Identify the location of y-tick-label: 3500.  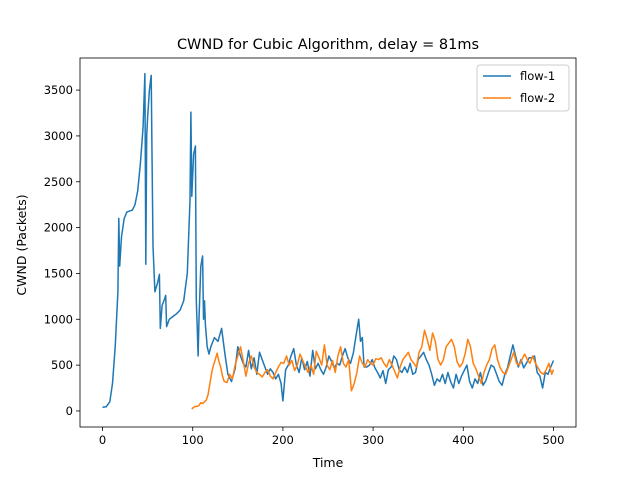
(58, 90).